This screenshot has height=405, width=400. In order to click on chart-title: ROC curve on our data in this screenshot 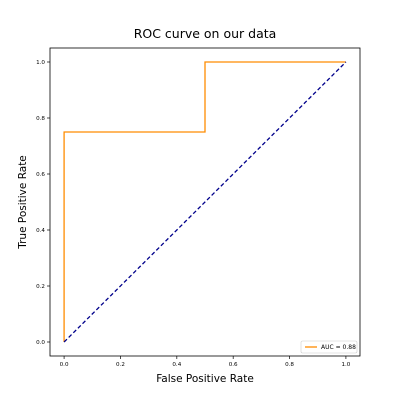, I will do `click(205, 33)`.